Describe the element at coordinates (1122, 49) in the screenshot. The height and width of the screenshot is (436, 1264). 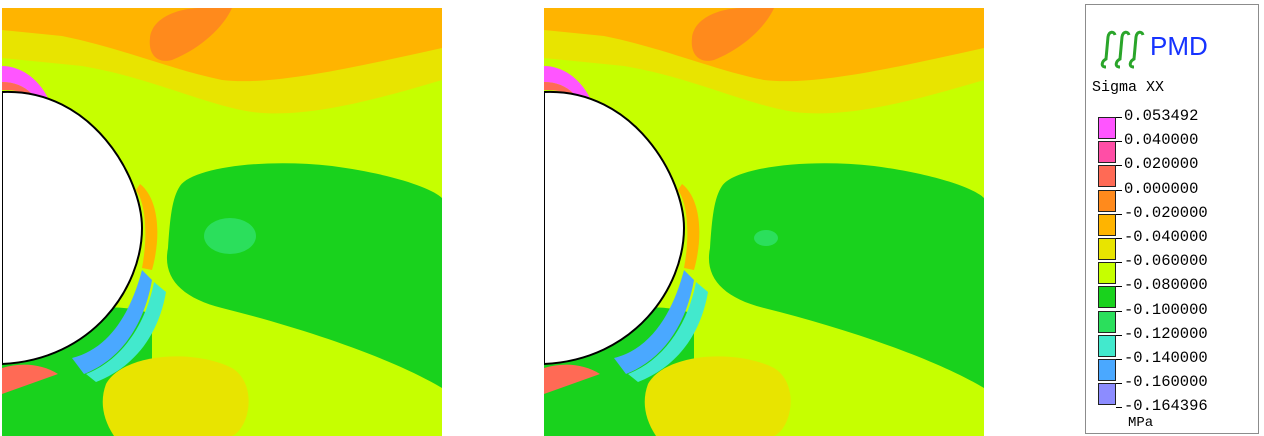
I see `pmd-logo-icon` at that location.